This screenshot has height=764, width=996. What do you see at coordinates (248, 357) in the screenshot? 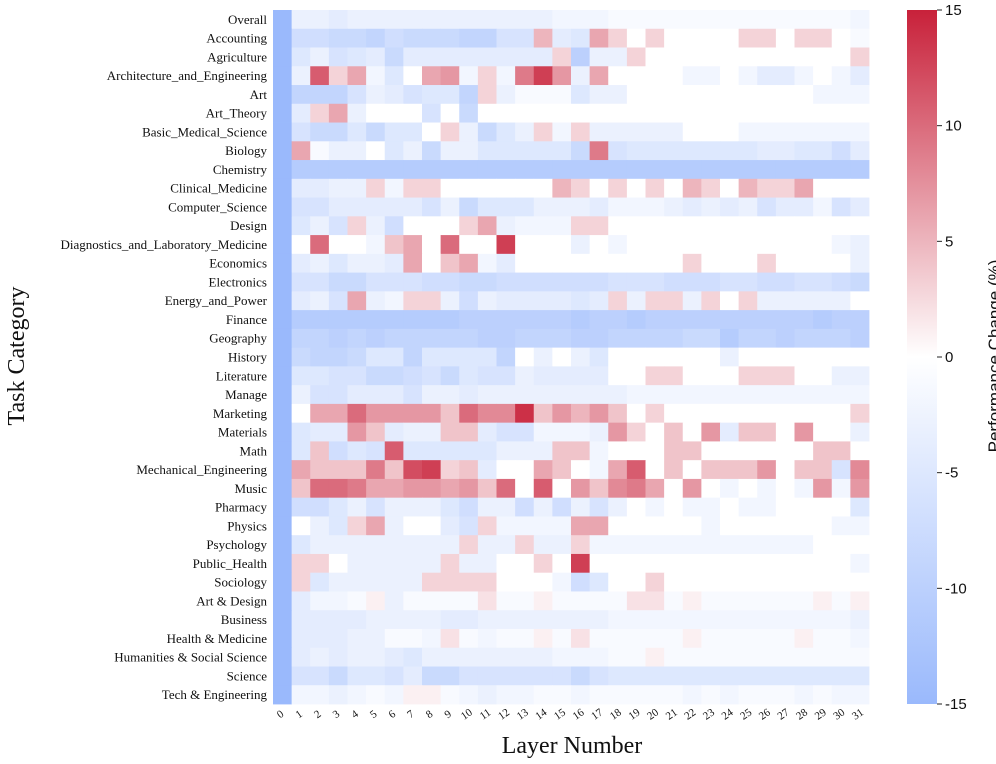
I see `row-label: History` at bounding box center [248, 357].